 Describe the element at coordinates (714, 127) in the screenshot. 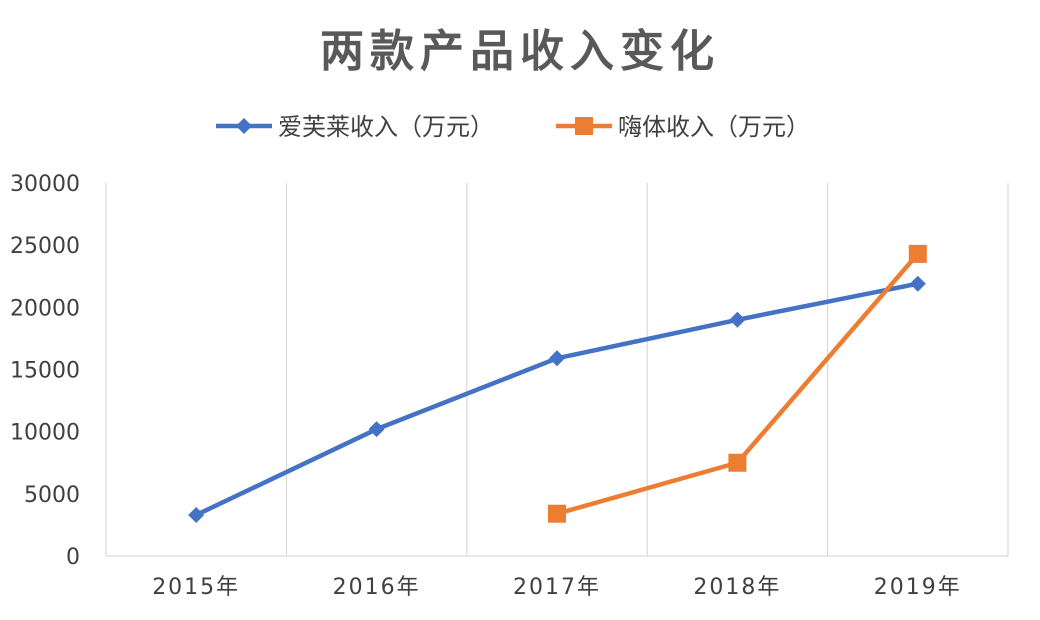

I see `legend-label: 嗨体收入（万元）` at that location.